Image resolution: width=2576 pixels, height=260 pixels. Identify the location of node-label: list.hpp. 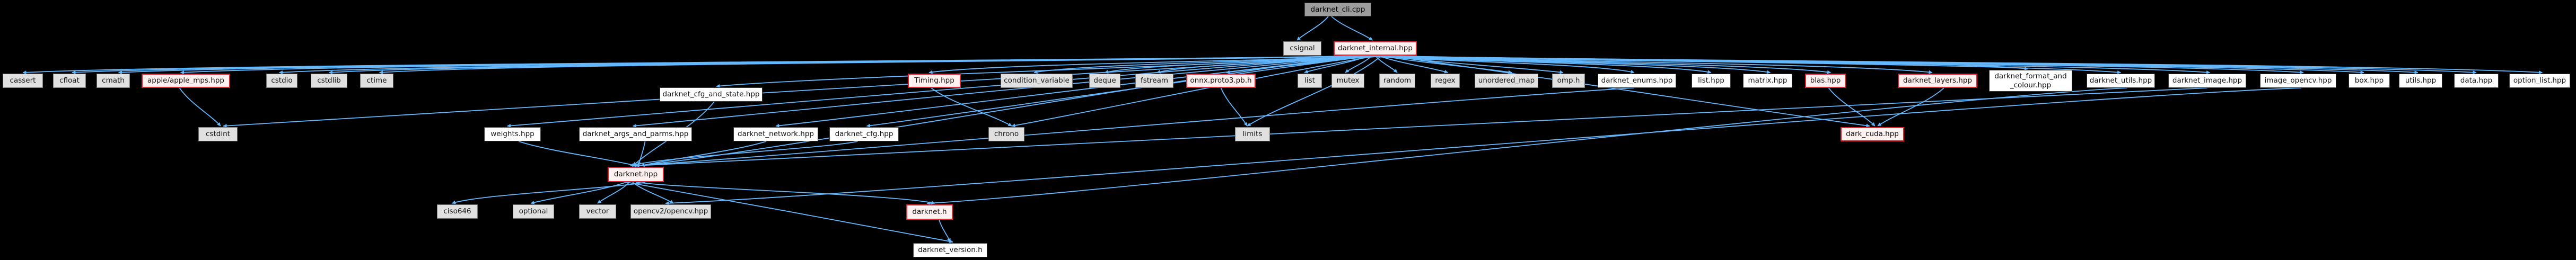
(1711, 80).